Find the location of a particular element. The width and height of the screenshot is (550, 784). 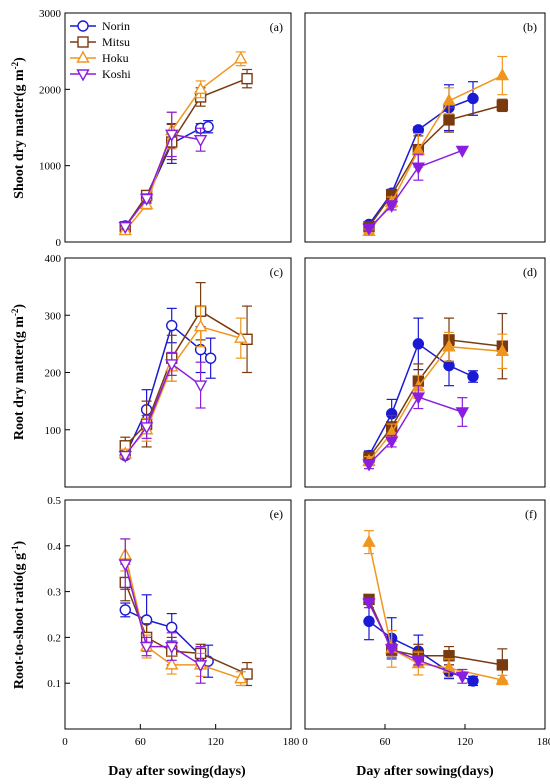

panel-label: (b) is located at coordinates (530, 27).